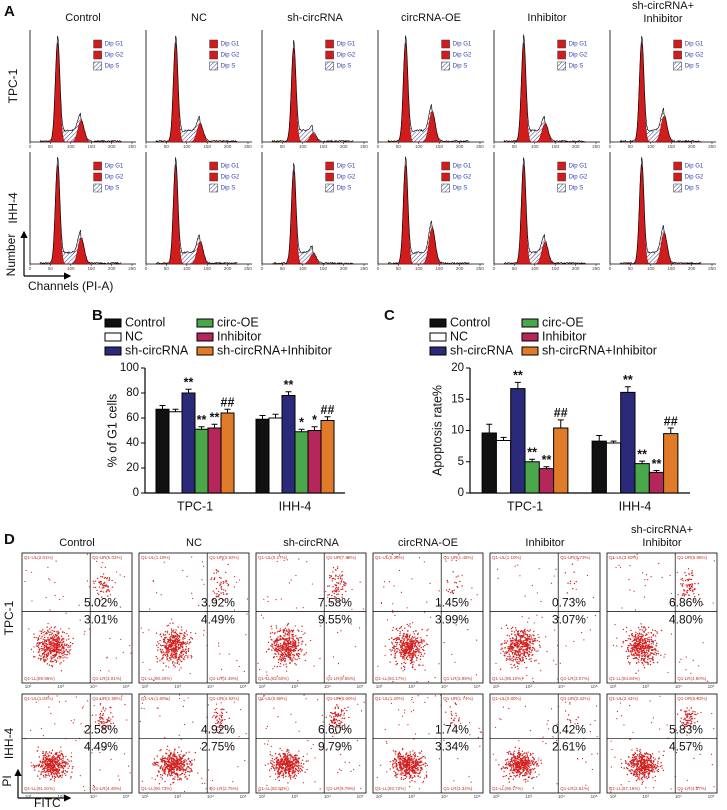 Image resolution: width=727 pixels, height=810 pixels. I want to click on legend-label: NC, so click(459, 336).